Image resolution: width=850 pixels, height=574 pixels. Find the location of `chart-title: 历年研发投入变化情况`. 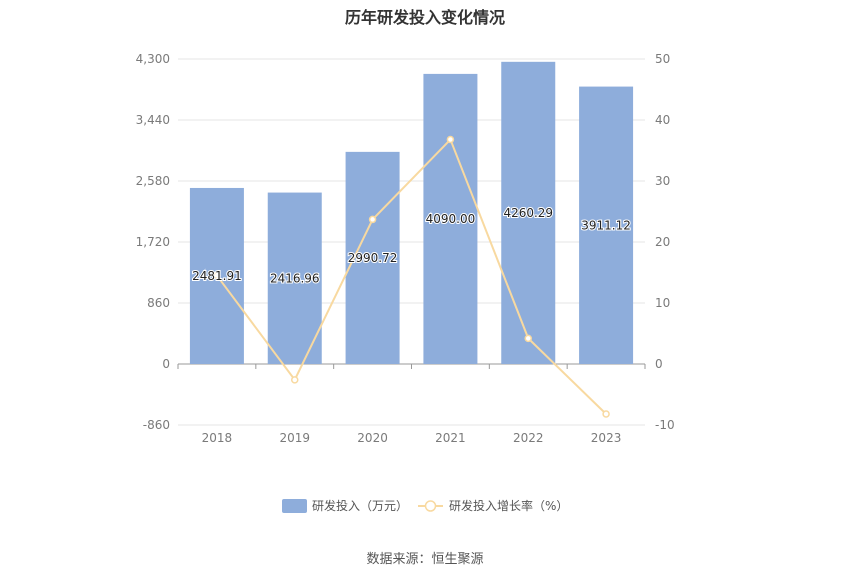

chart-title: 历年研发投入变化情况 is located at coordinates (424, 17).